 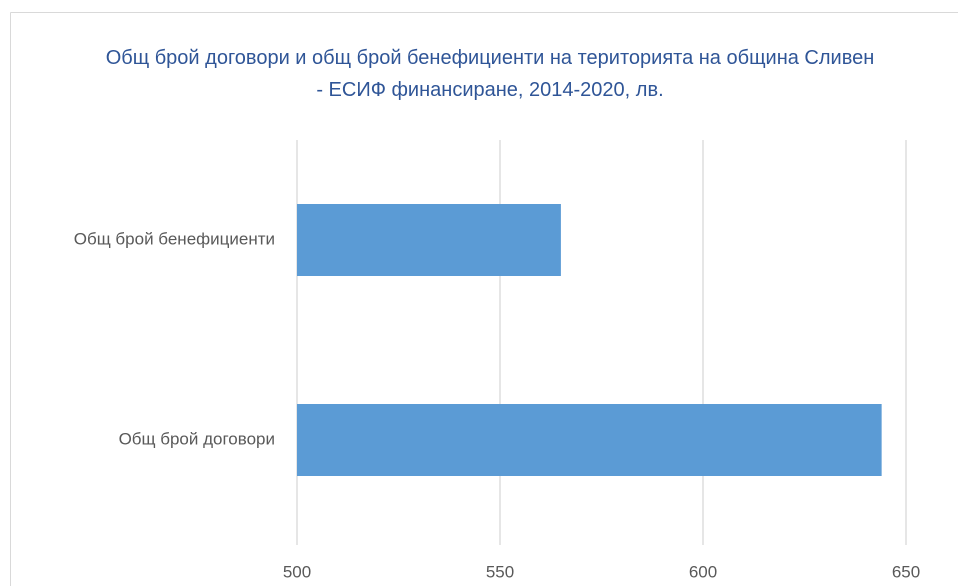 I want to click on x-tick-label: 550, so click(x=500, y=571).